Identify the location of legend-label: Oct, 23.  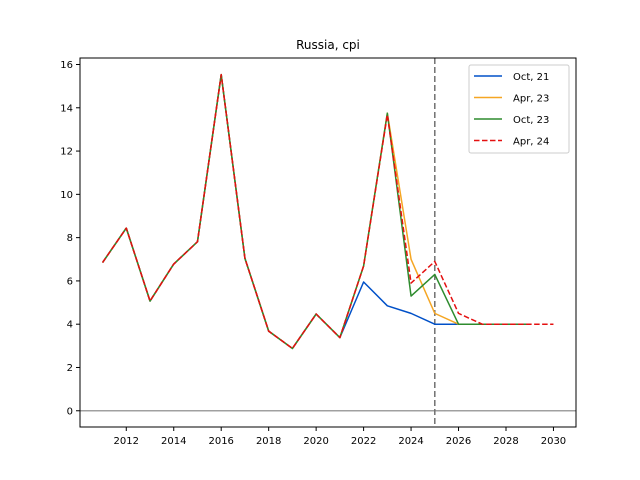
(531, 120).